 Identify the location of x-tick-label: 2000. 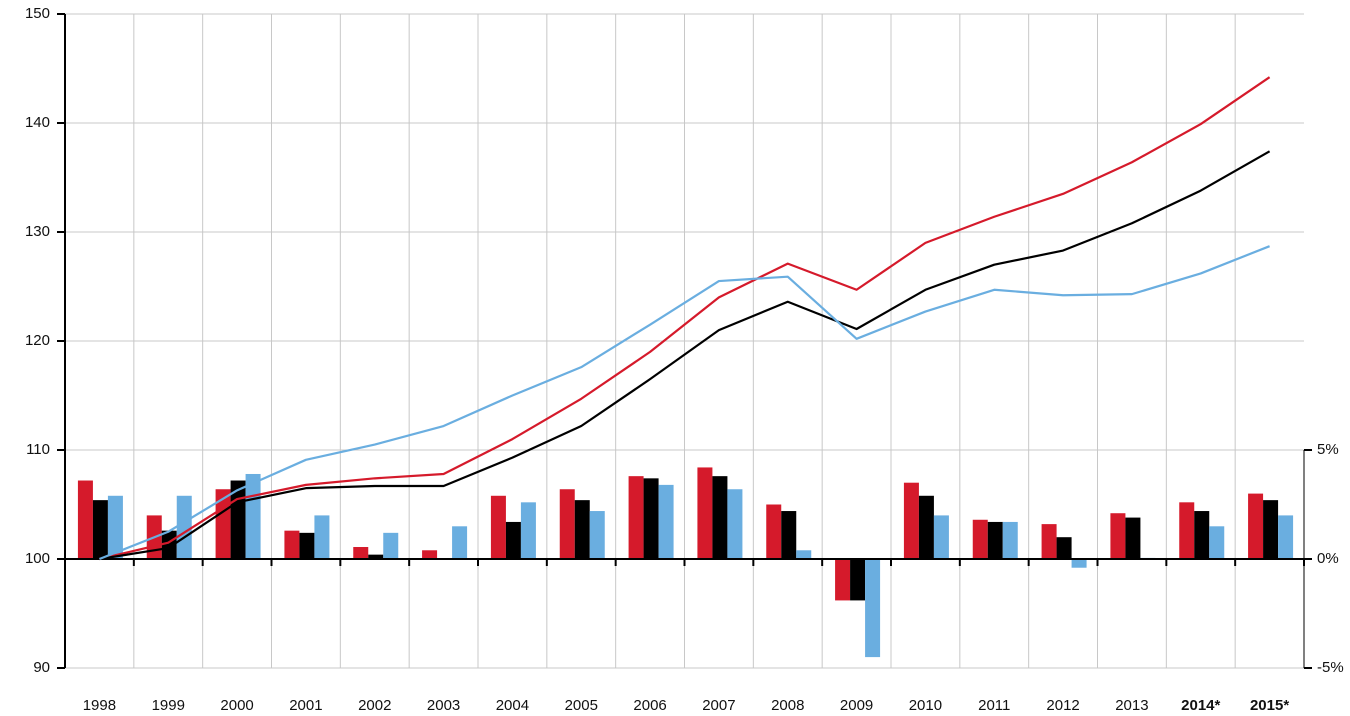
(236, 705).